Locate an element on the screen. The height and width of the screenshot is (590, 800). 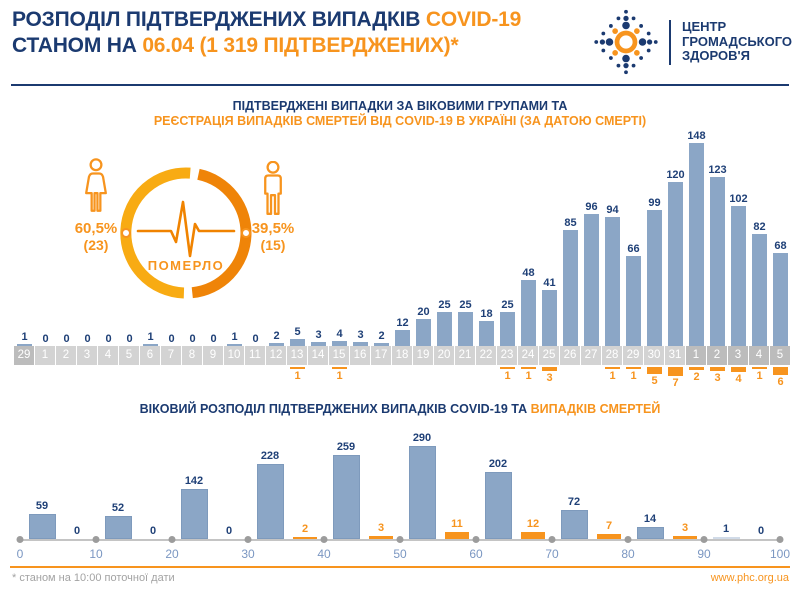
day-label: 20 is located at coordinates (444, 356).